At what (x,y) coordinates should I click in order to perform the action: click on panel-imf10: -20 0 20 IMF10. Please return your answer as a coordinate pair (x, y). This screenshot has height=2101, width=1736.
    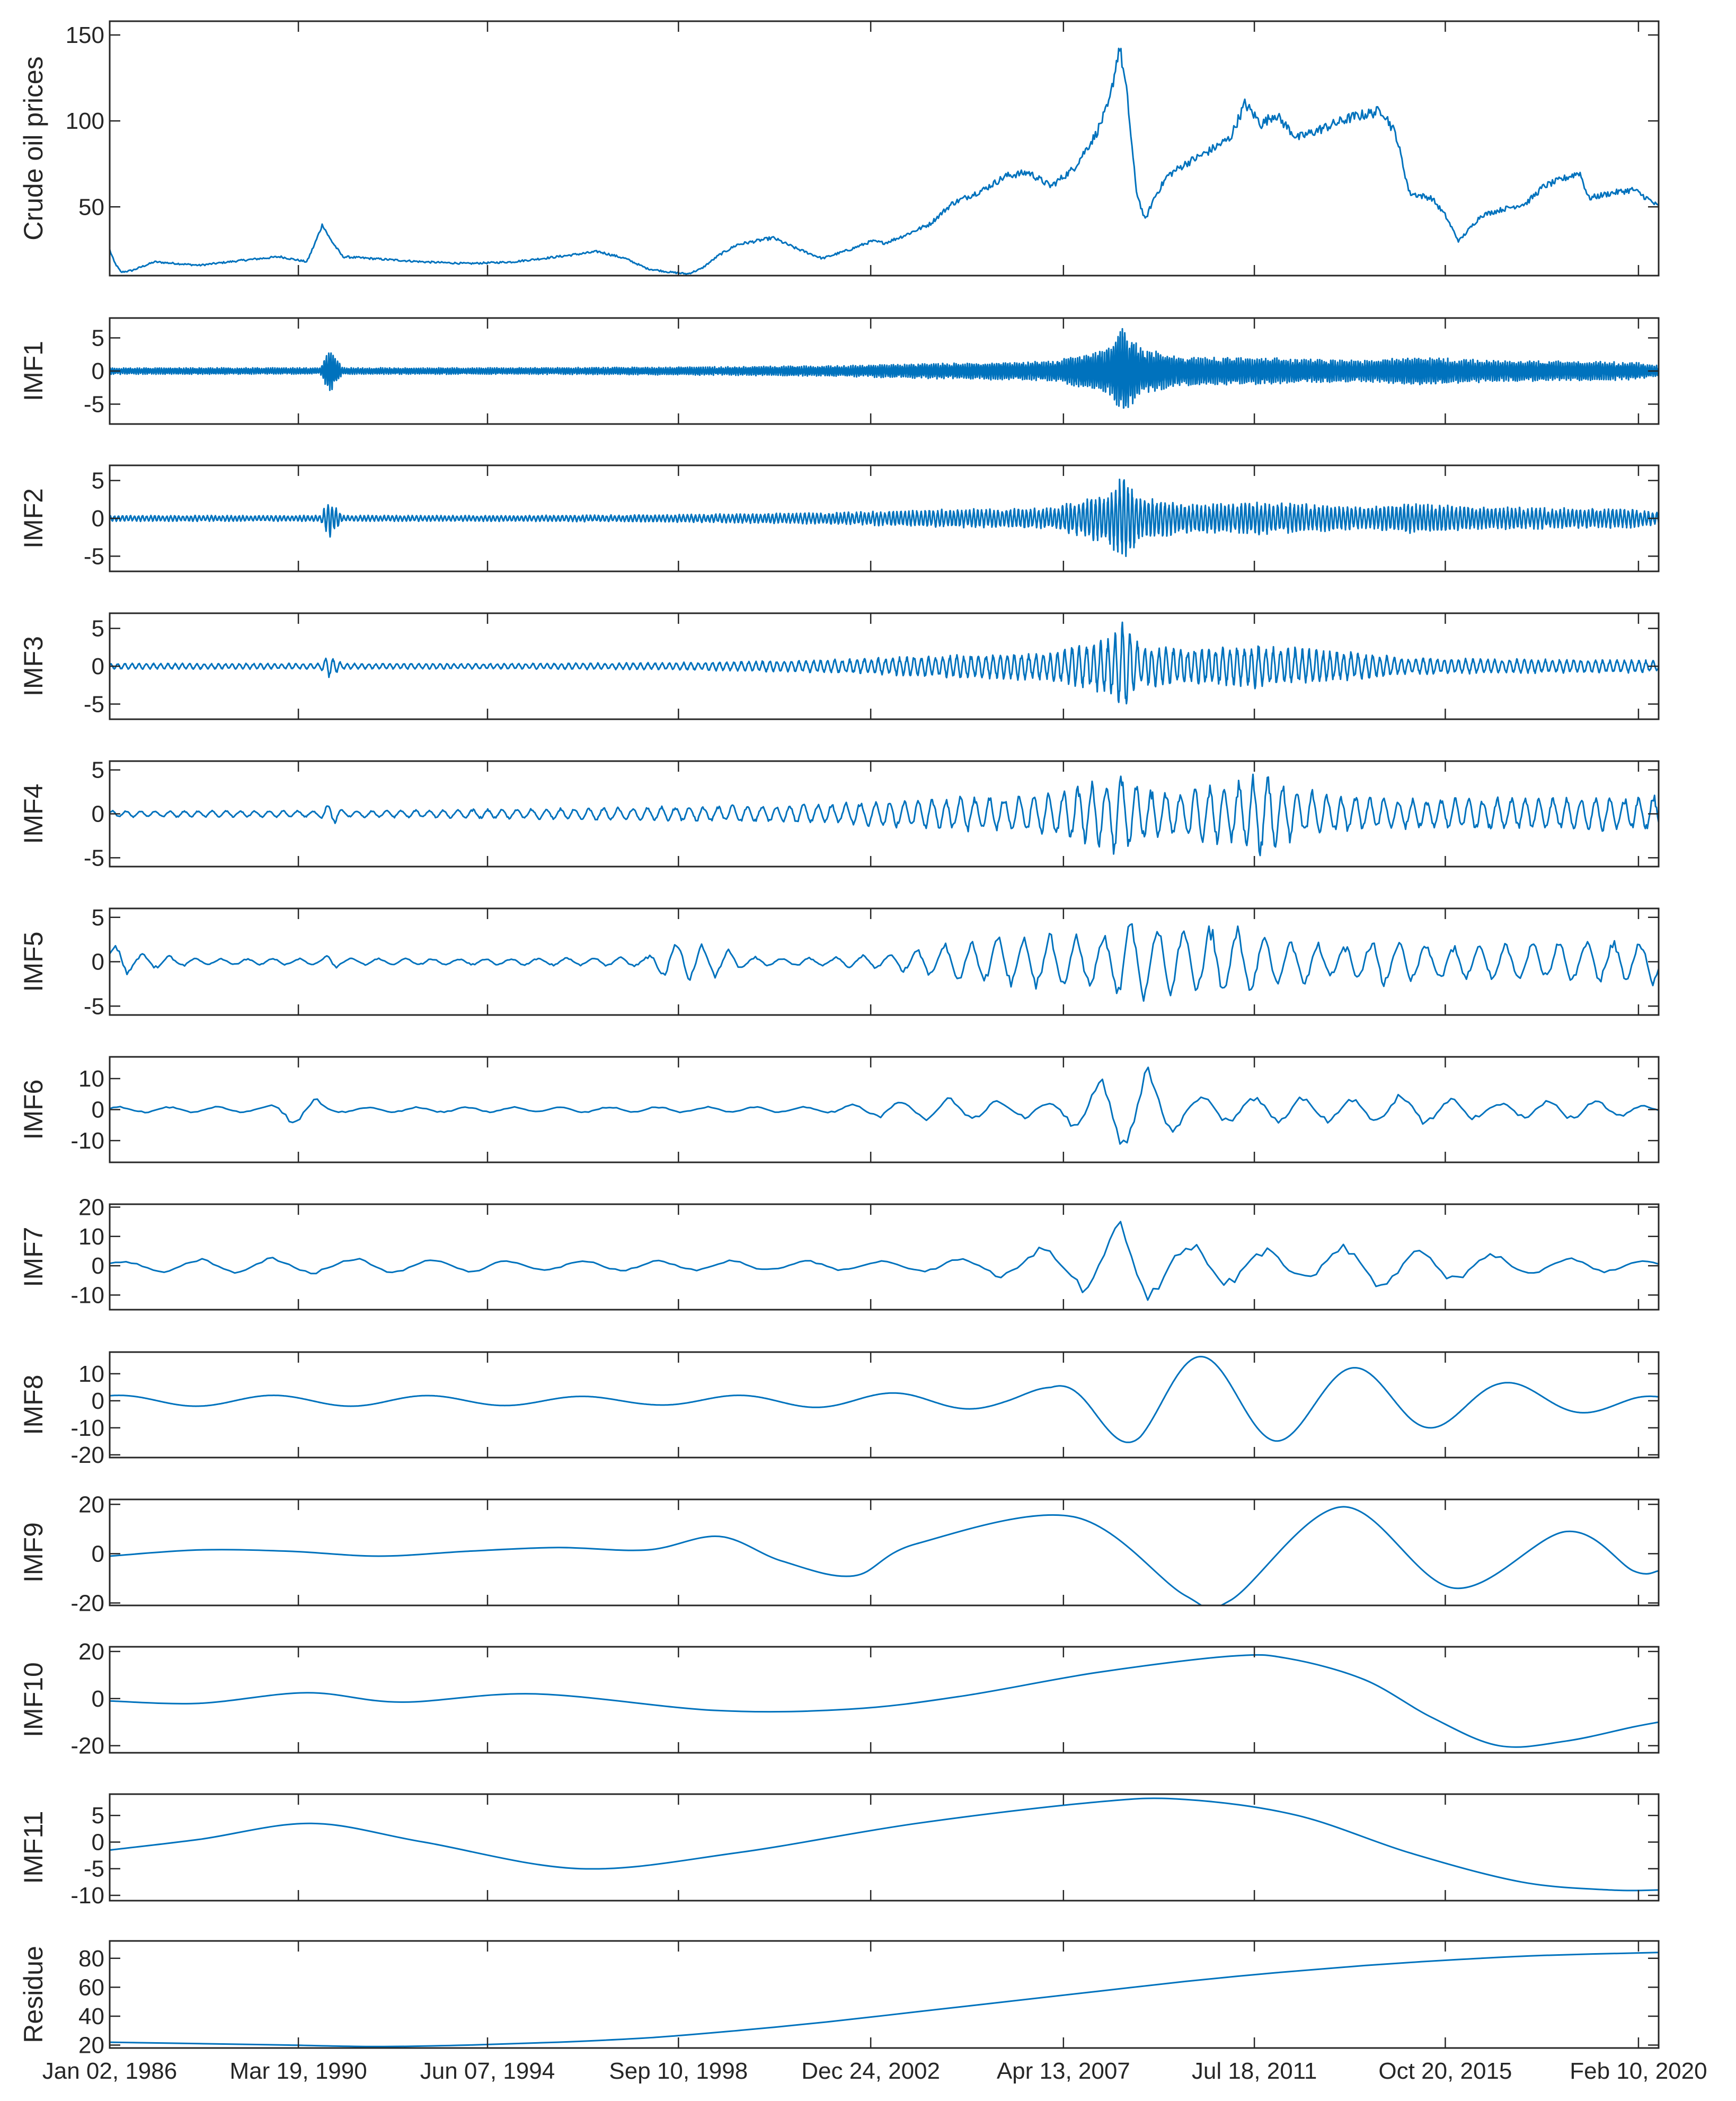
    Looking at the image, I should click on (839, 1699).